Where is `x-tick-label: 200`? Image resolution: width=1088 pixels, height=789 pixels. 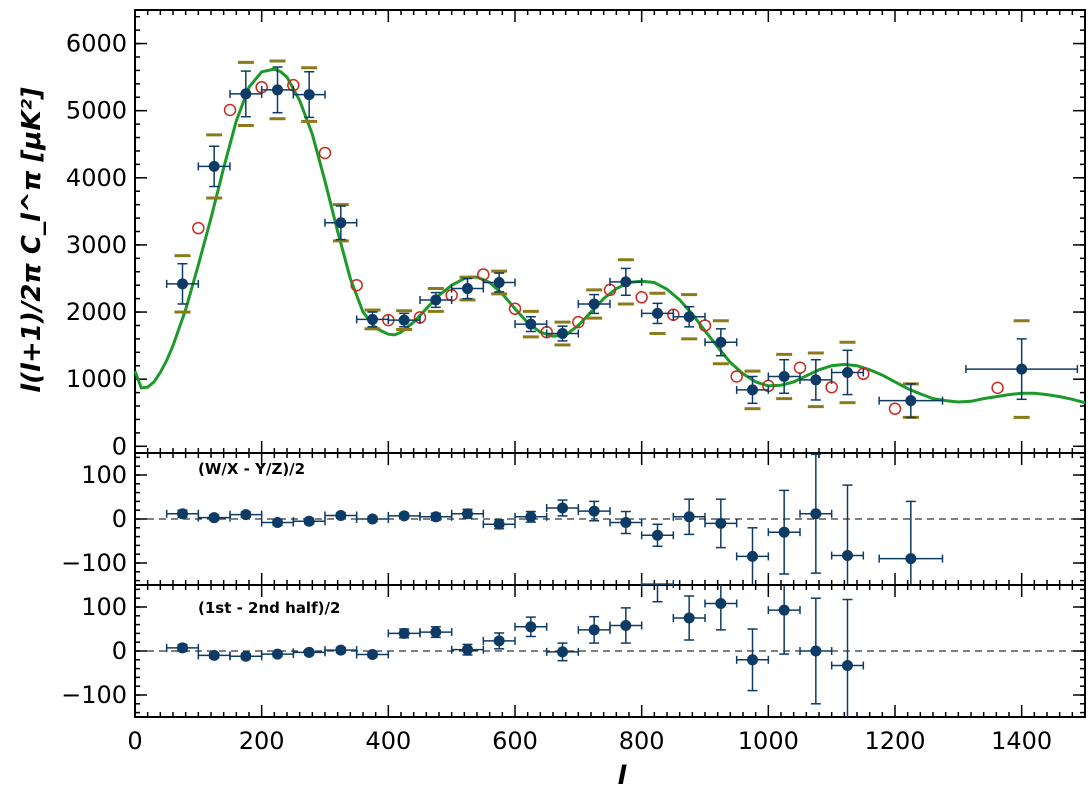
x-tick-label: 200 is located at coordinates (262, 741).